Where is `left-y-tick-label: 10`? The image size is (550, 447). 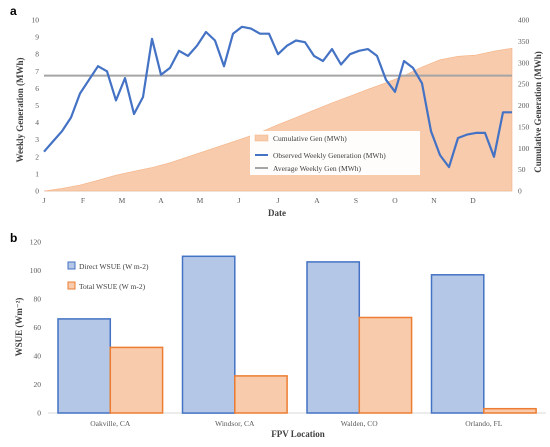 left-y-tick-label: 10 is located at coordinates (36, 20).